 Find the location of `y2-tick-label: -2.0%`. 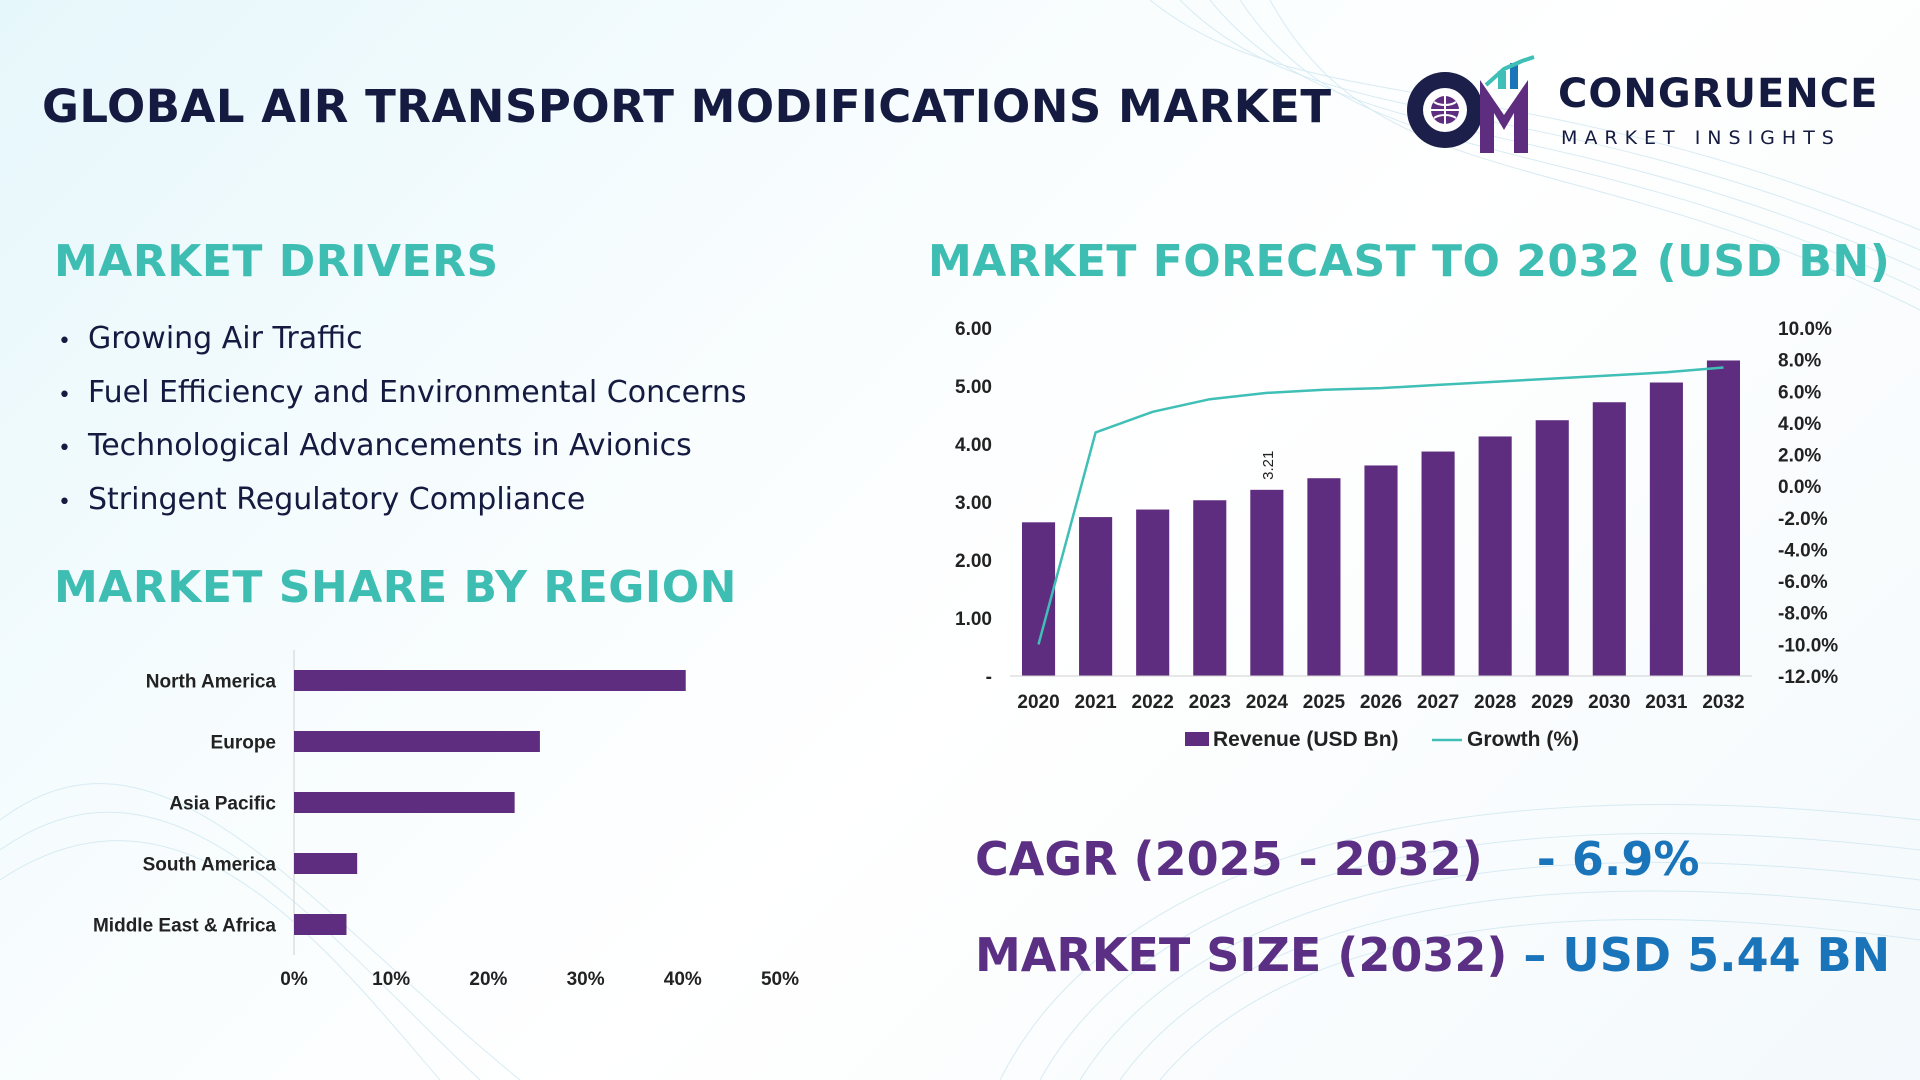

y2-tick-label: -2.0% is located at coordinates (1803, 519).